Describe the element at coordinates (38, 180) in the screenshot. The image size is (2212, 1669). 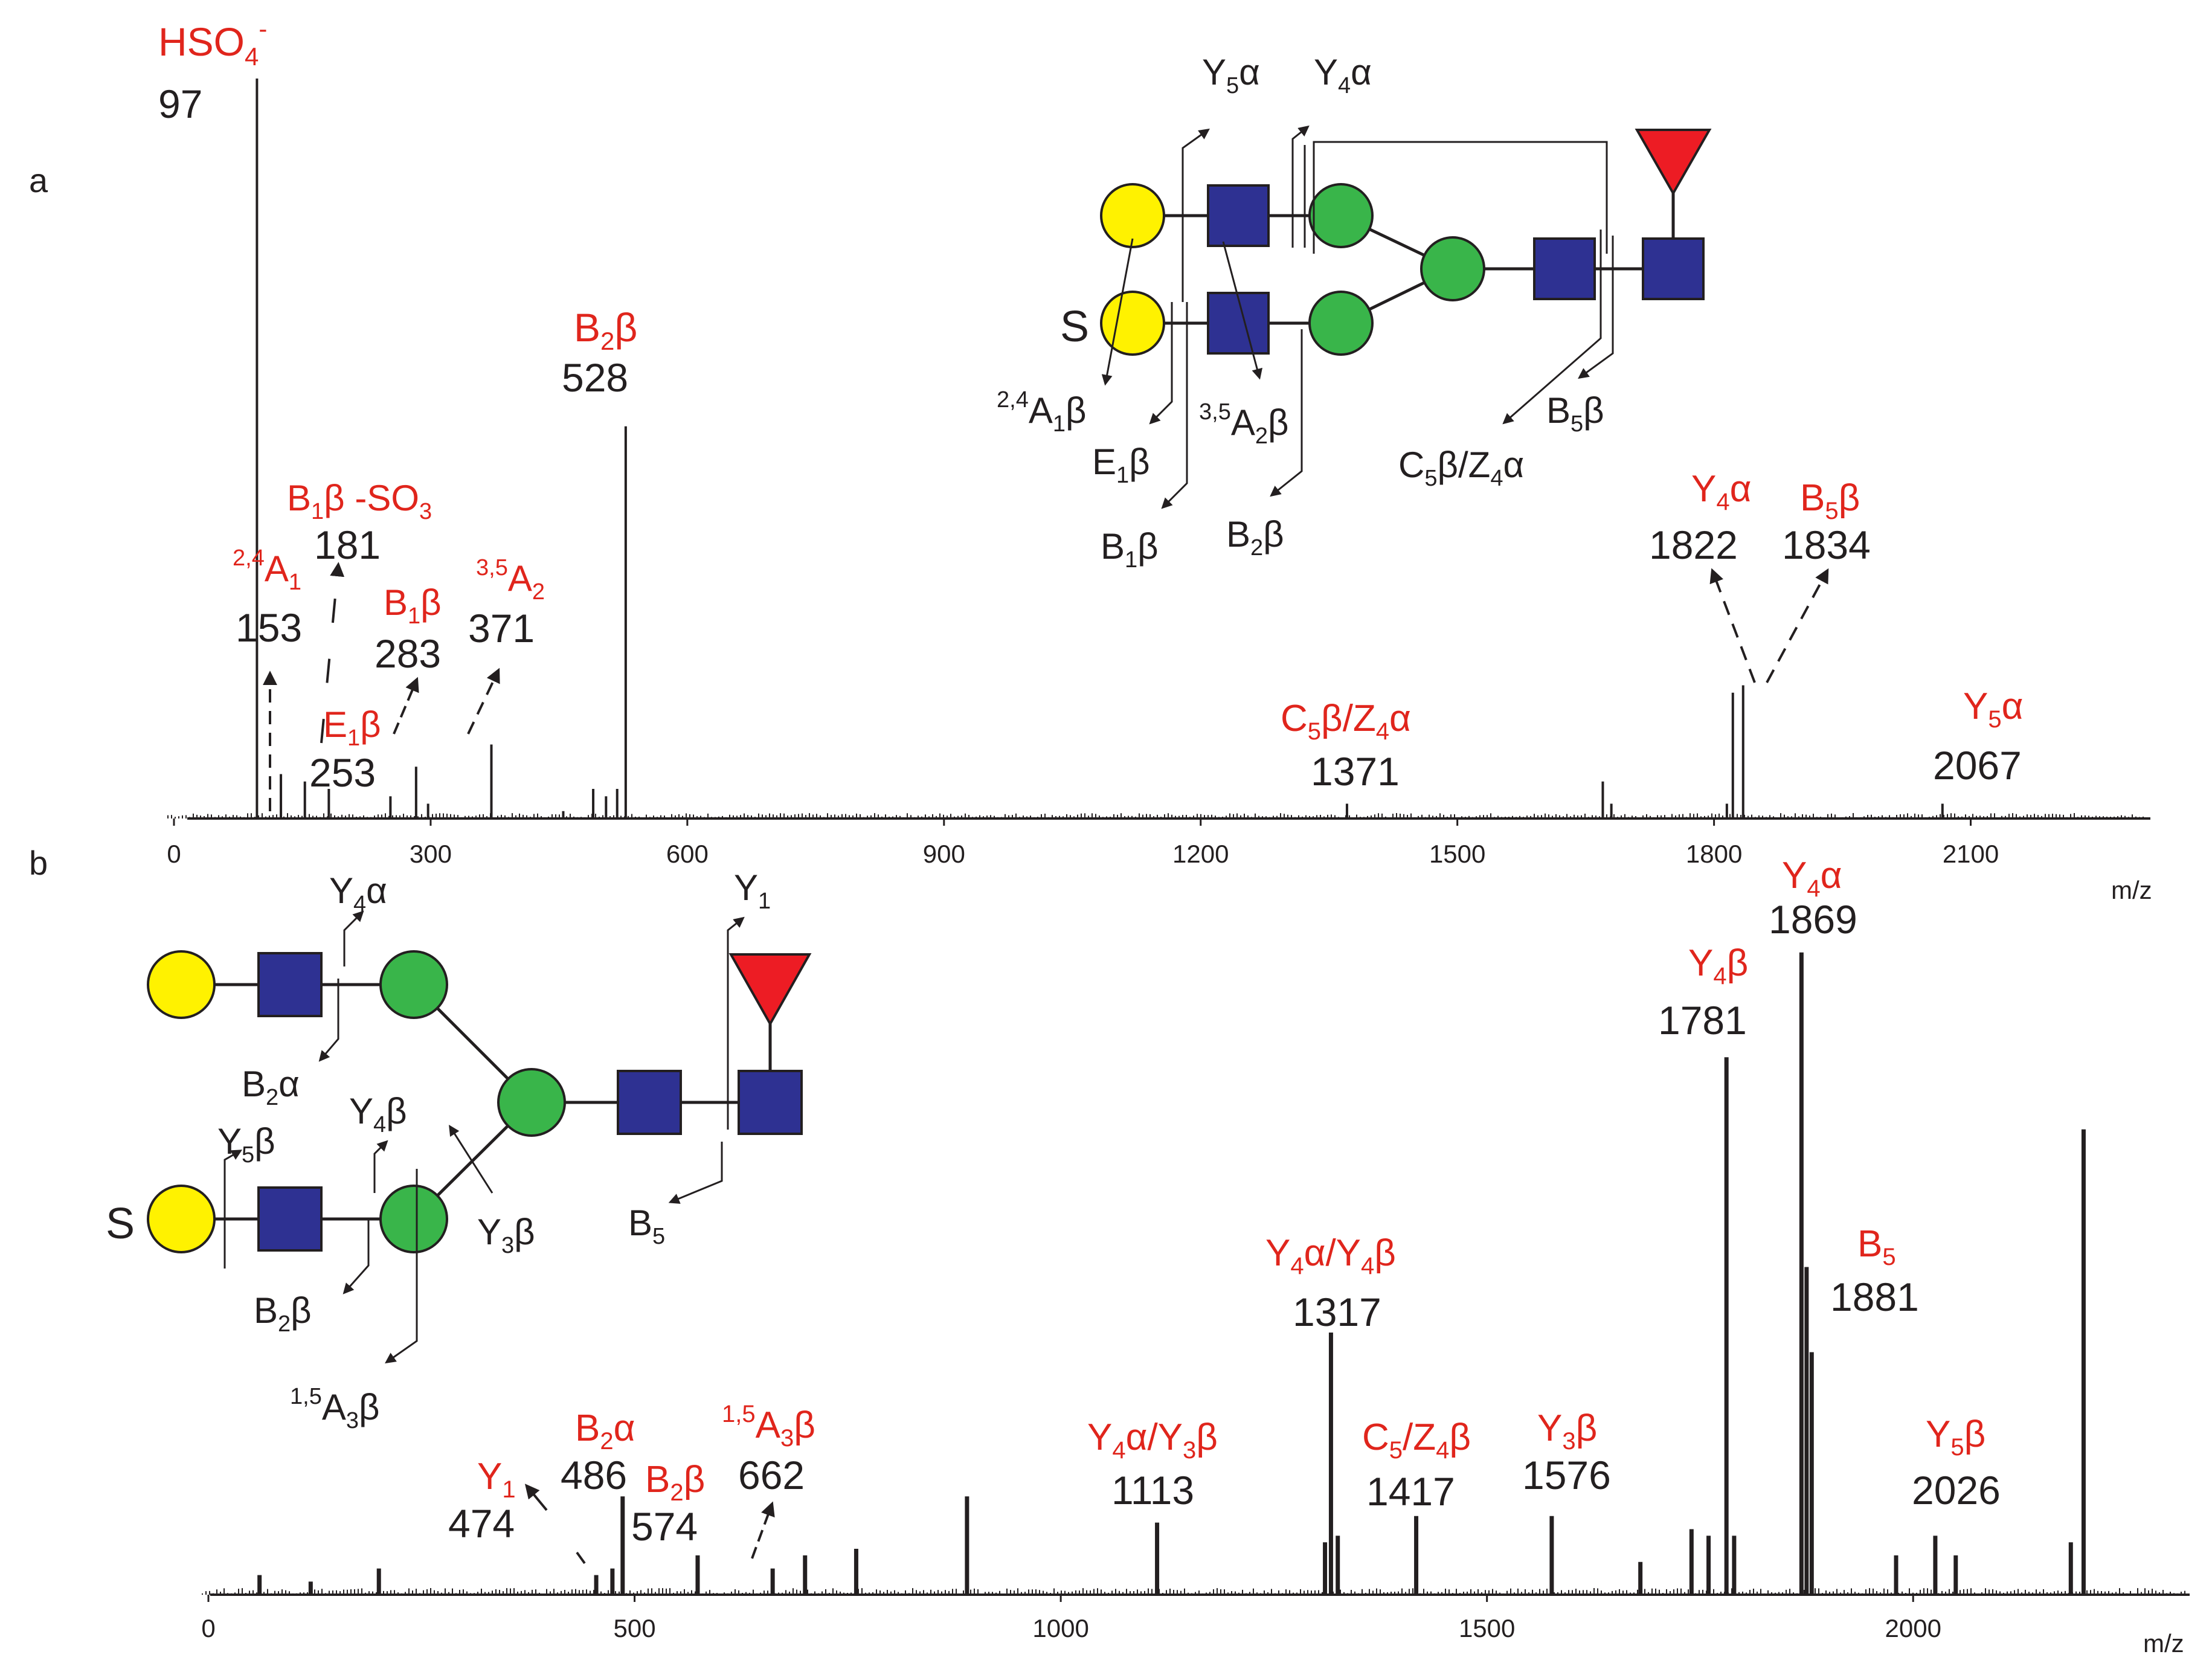
I see `panel-label-a: a` at that location.